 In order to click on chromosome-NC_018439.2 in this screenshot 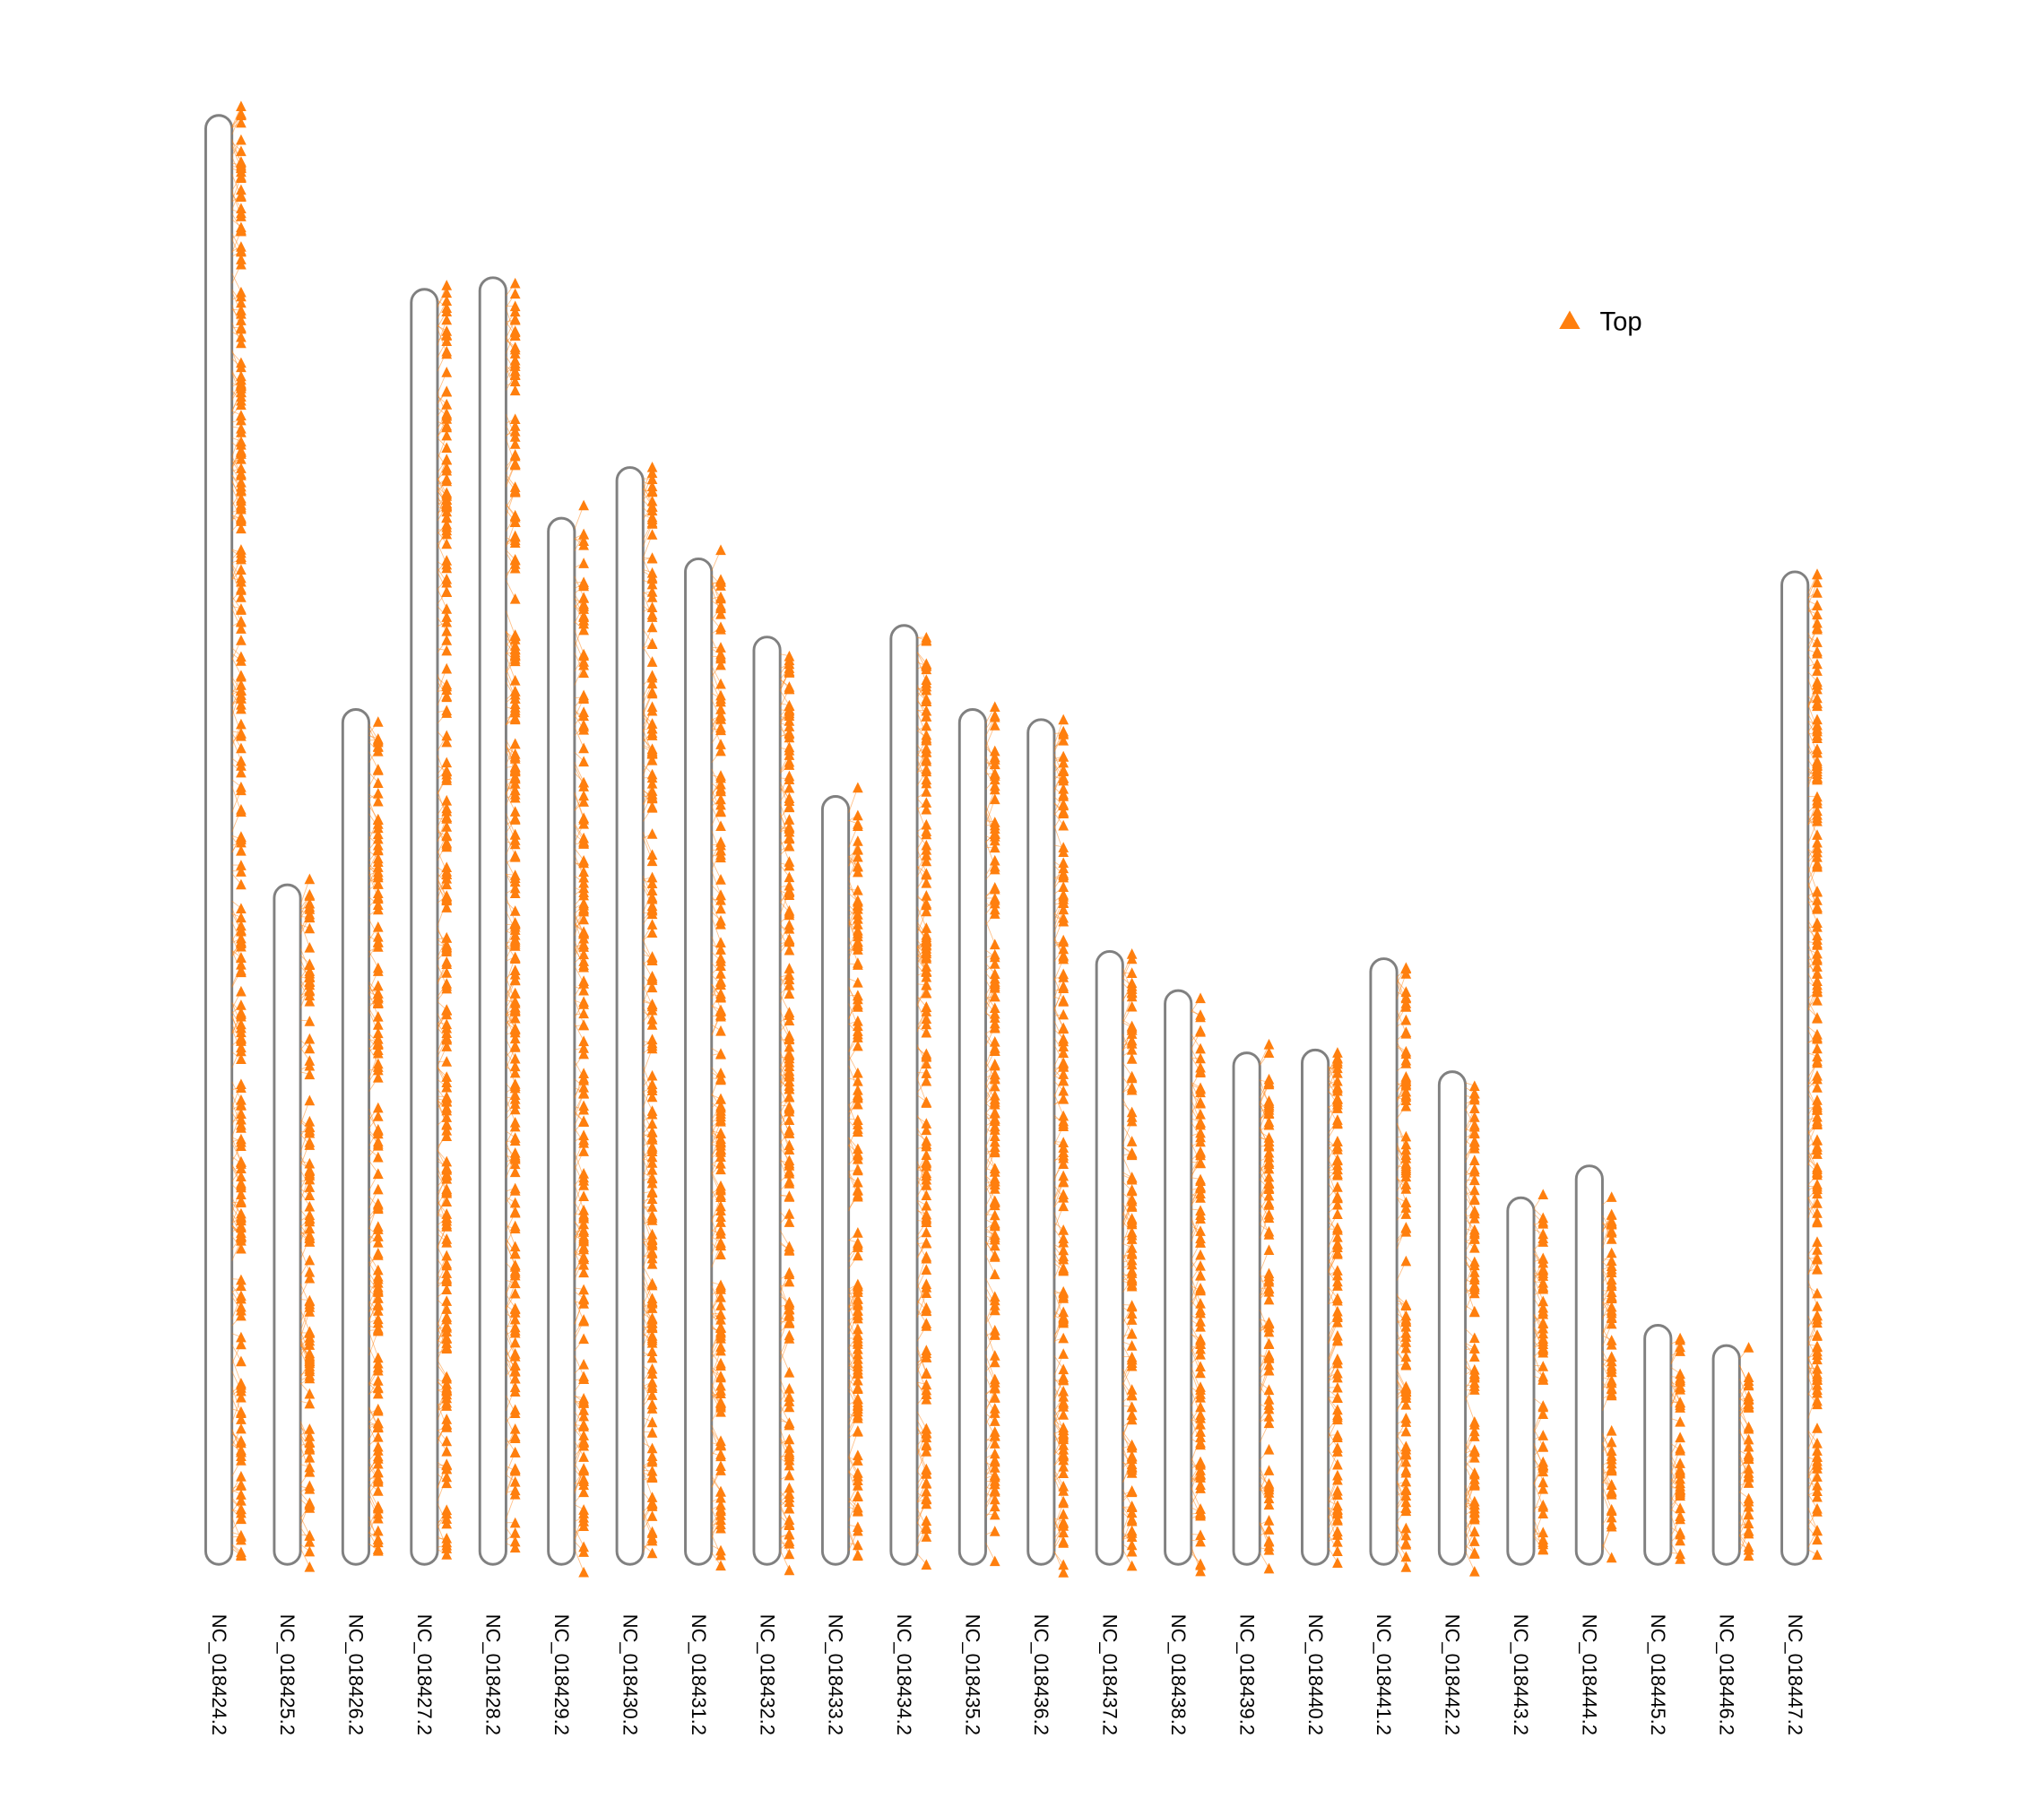, I will do `click(1253, 1306)`.